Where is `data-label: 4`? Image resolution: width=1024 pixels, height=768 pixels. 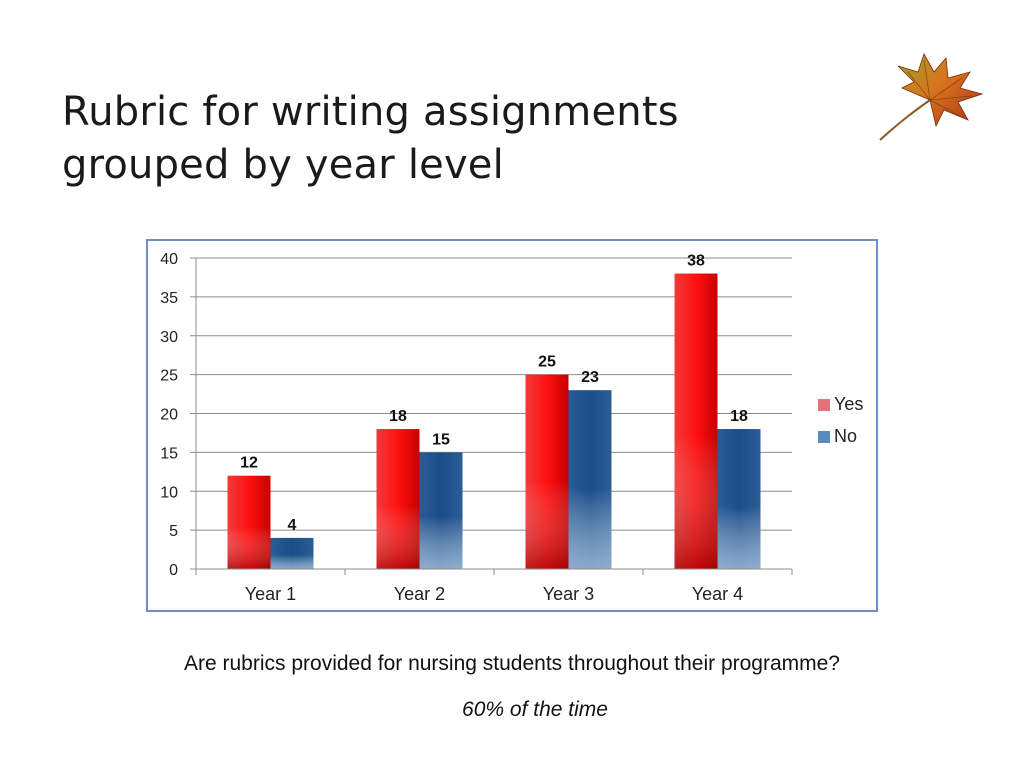 data-label: 4 is located at coordinates (292, 525).